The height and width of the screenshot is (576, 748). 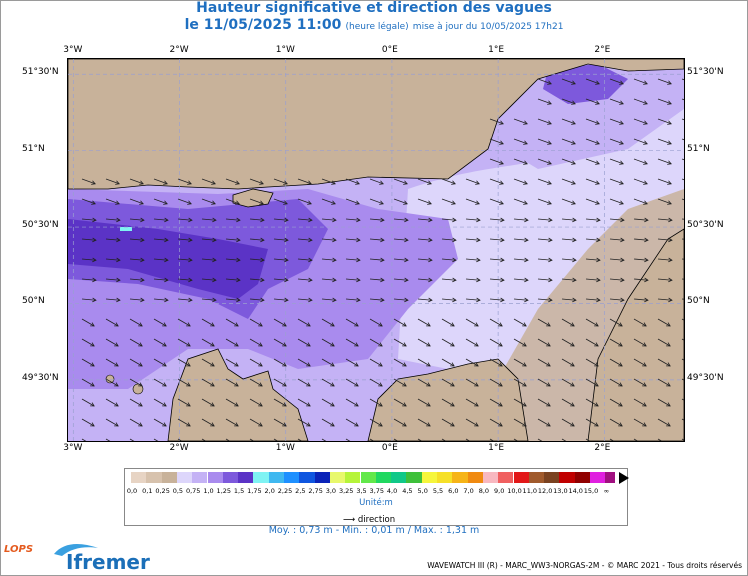 What do you see at coordinates (377, 27) in the screenshot?
I see `legal-time-note: (heure légale)` at bounding box center [377, 27].